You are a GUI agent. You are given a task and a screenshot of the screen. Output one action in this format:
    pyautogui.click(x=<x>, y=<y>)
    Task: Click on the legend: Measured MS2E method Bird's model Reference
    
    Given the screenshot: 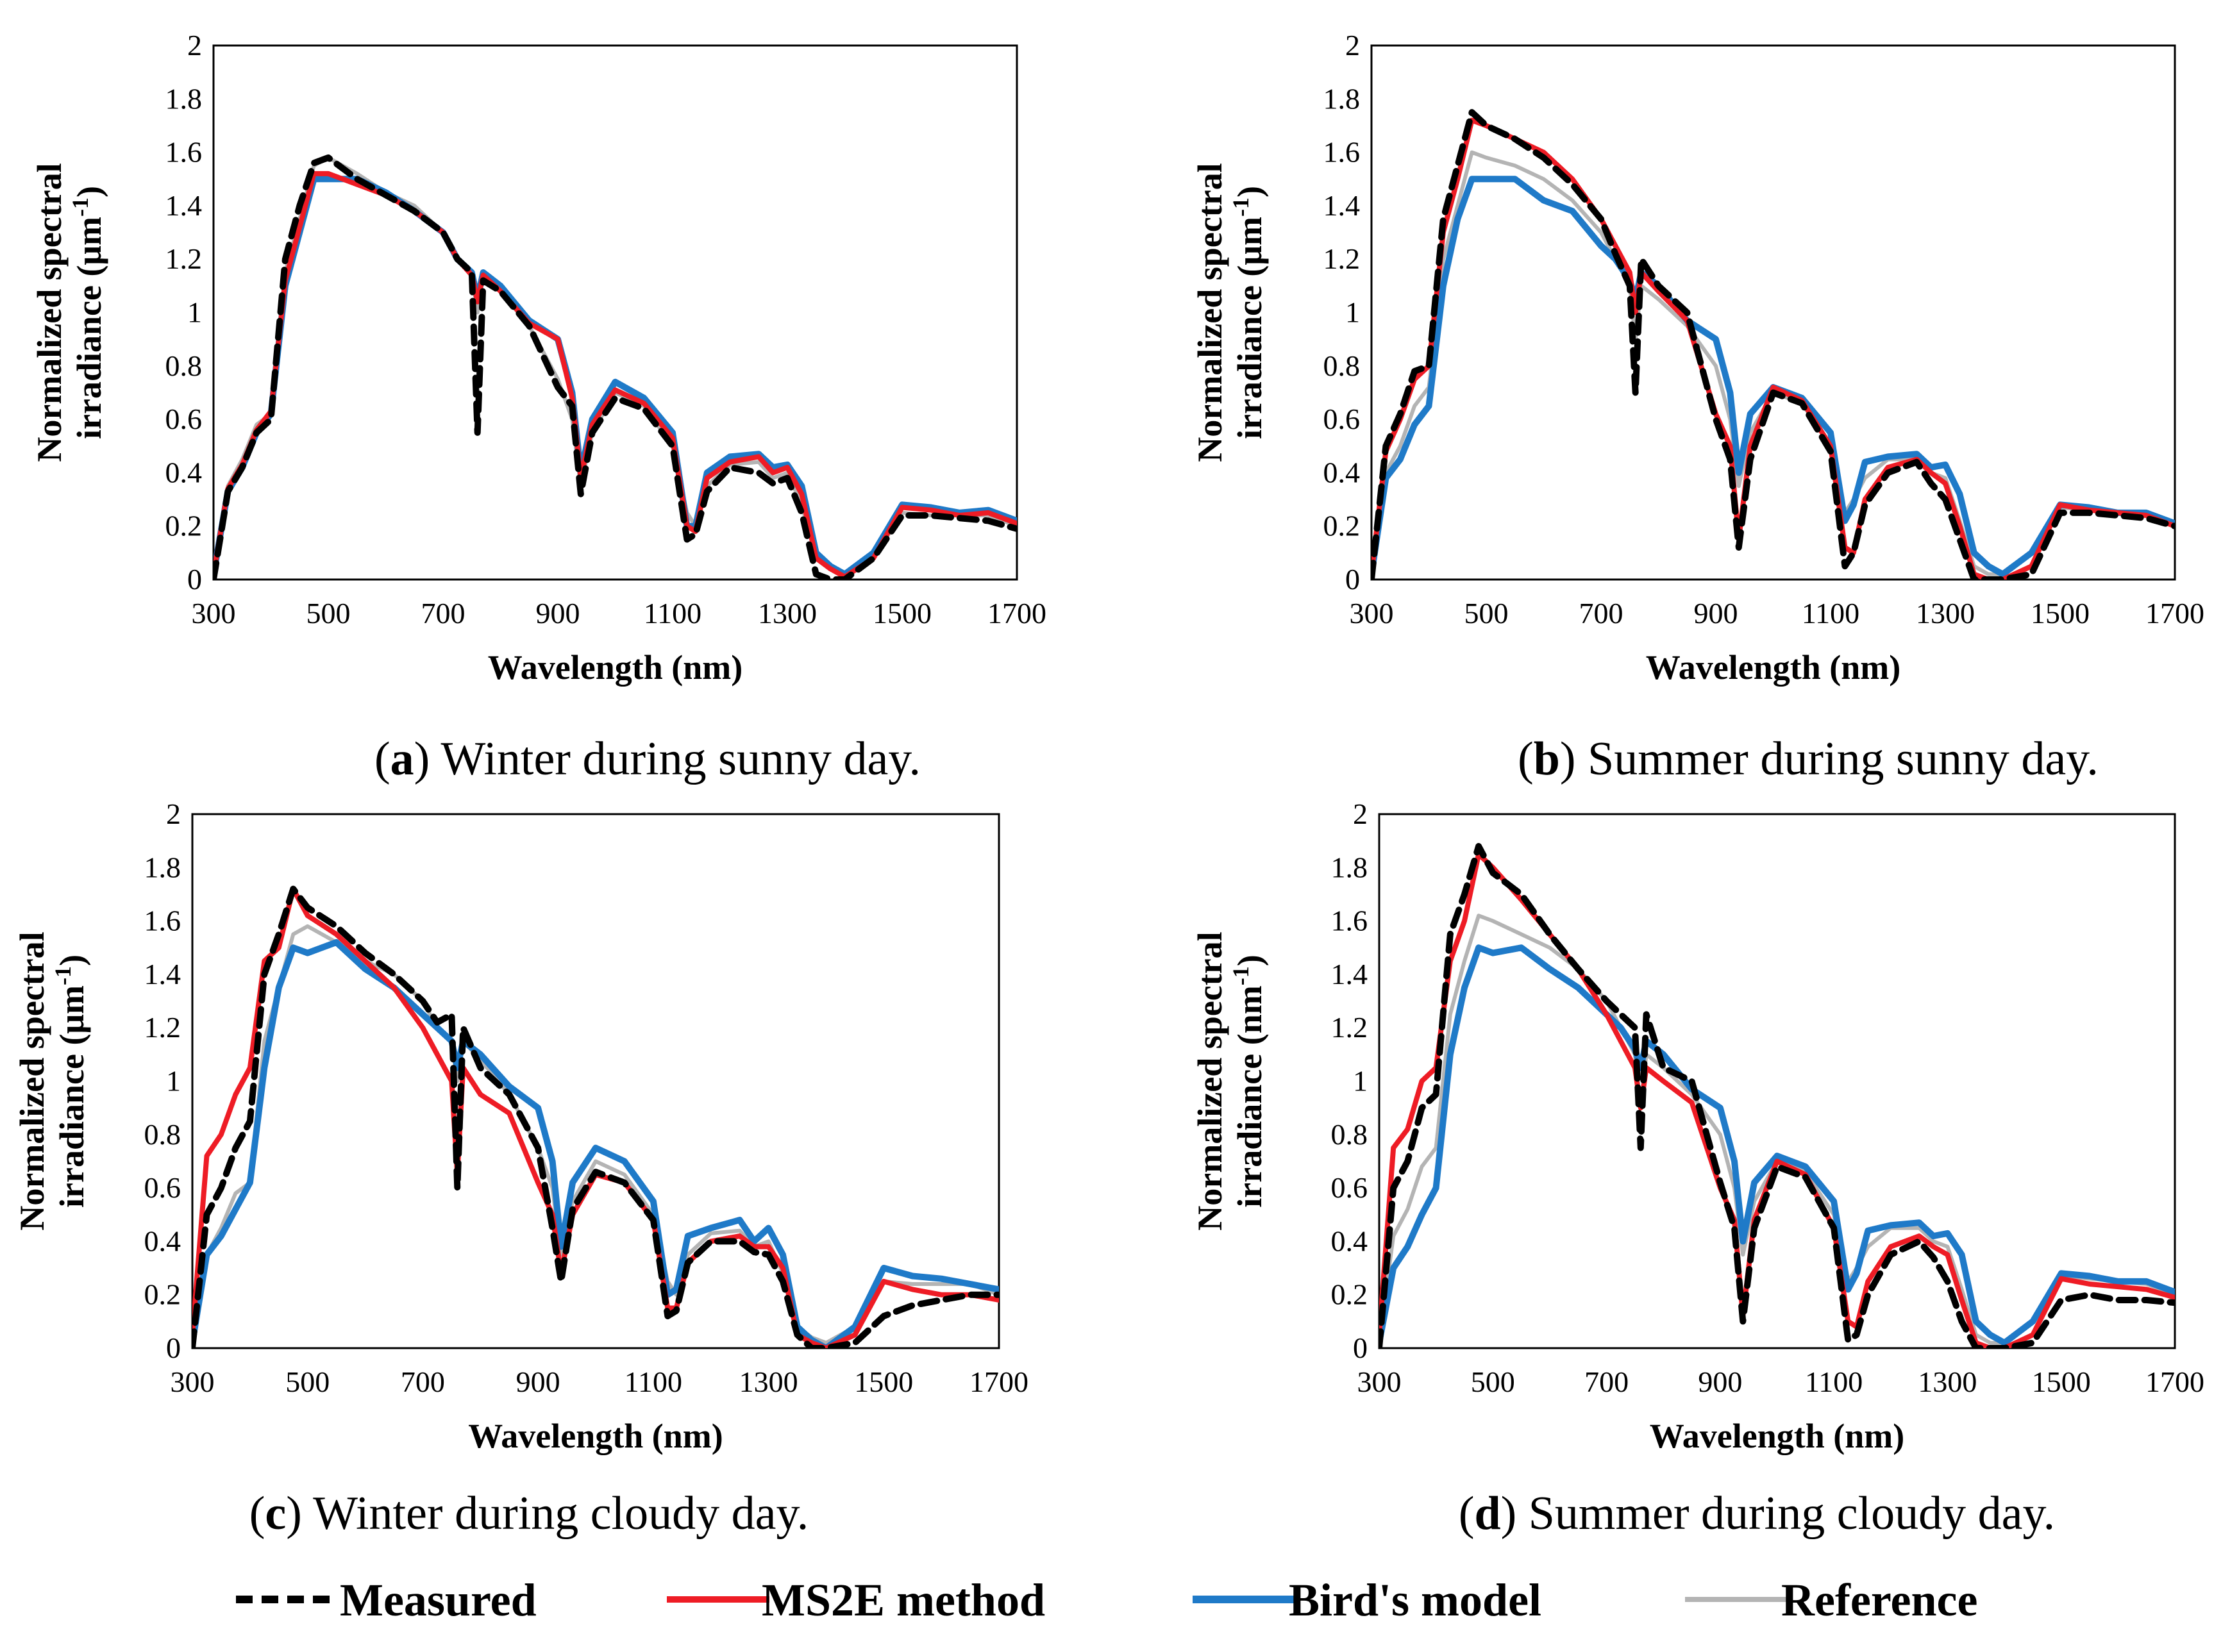 What is the action you would take?
    pyautogui.click(x=1106, y=1600)
    